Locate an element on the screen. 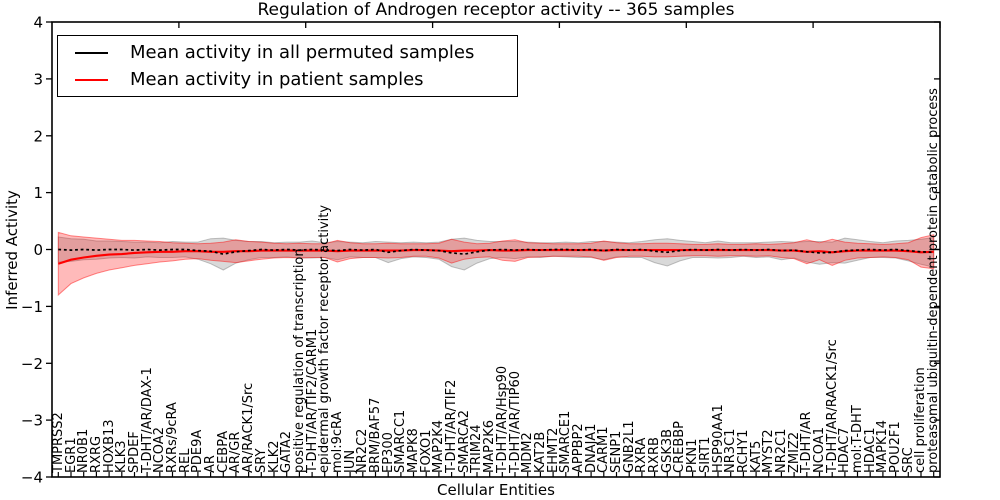 This screenshot has height=500, width=1000. permuted-line-swatch is located at coordinates (91, 52).